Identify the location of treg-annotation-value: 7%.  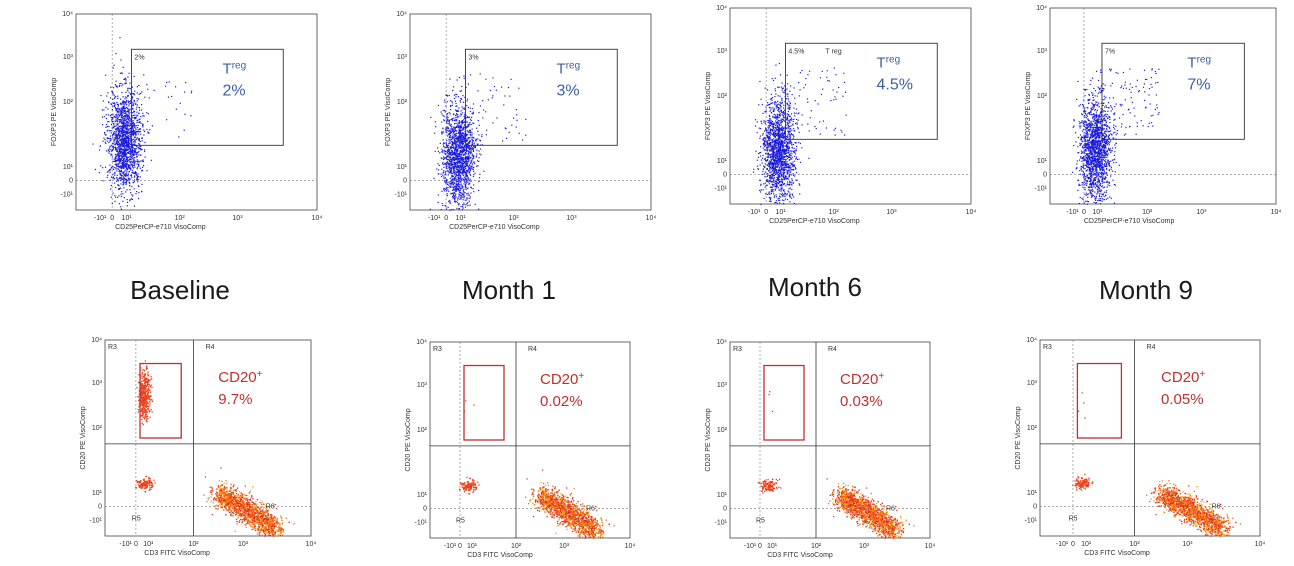
(1198, 84).